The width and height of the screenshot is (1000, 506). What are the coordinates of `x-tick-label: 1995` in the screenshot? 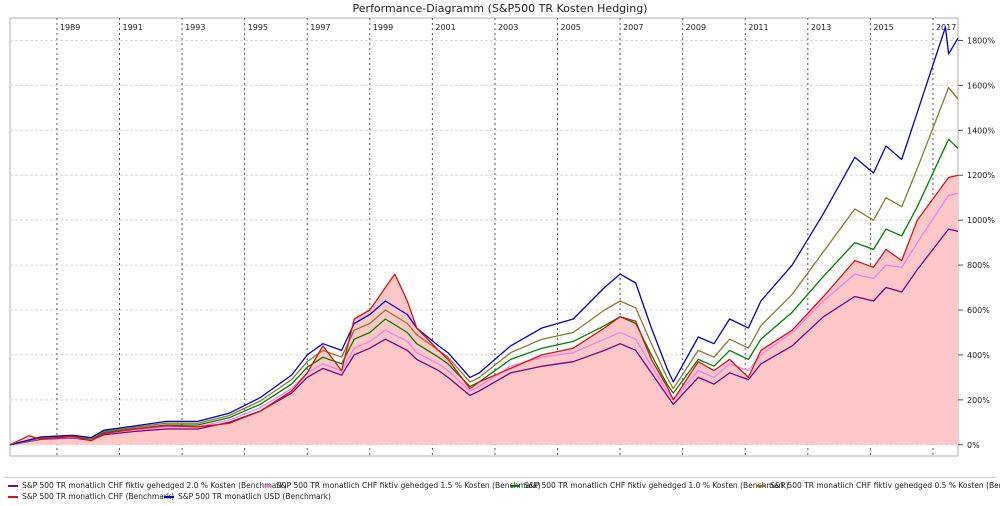 It's located at (258, 27).